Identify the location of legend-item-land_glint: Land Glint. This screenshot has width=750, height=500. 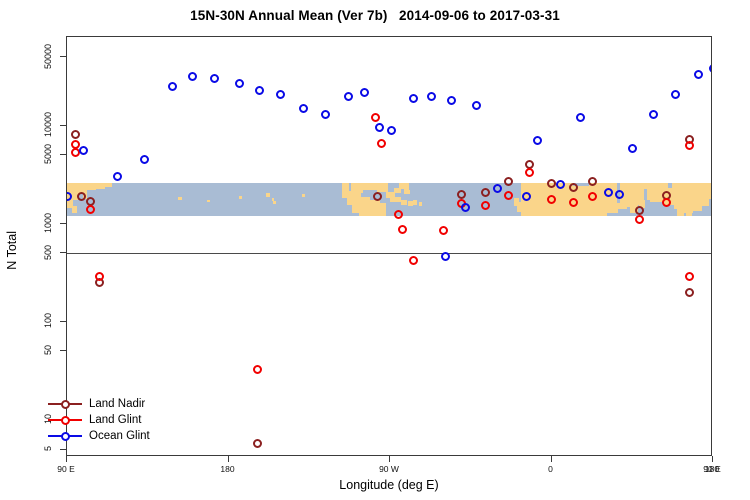
(99, 420).